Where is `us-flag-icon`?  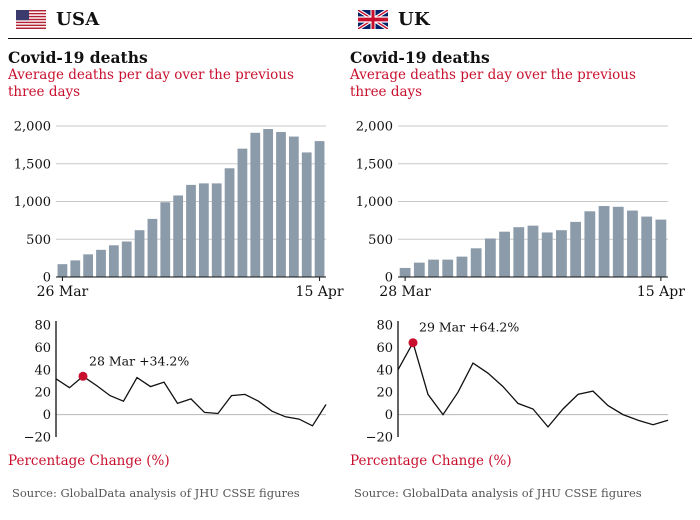 us-flag-icon is located at coordinates (31, 19).